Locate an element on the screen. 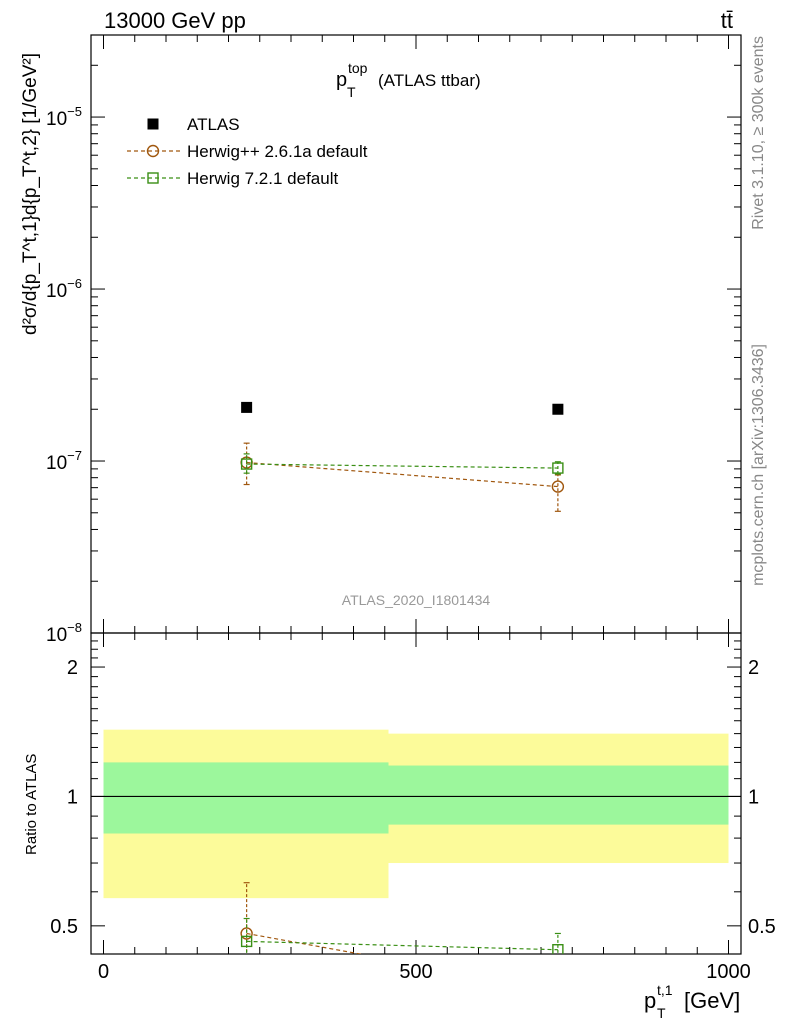 The width and height of the screenshot is (786, 1024). main-y-axis-label: d²σ/d{p_T^t,1}d{p_T^t,2} [1/GeV²] is located at coordinates (30, 194).